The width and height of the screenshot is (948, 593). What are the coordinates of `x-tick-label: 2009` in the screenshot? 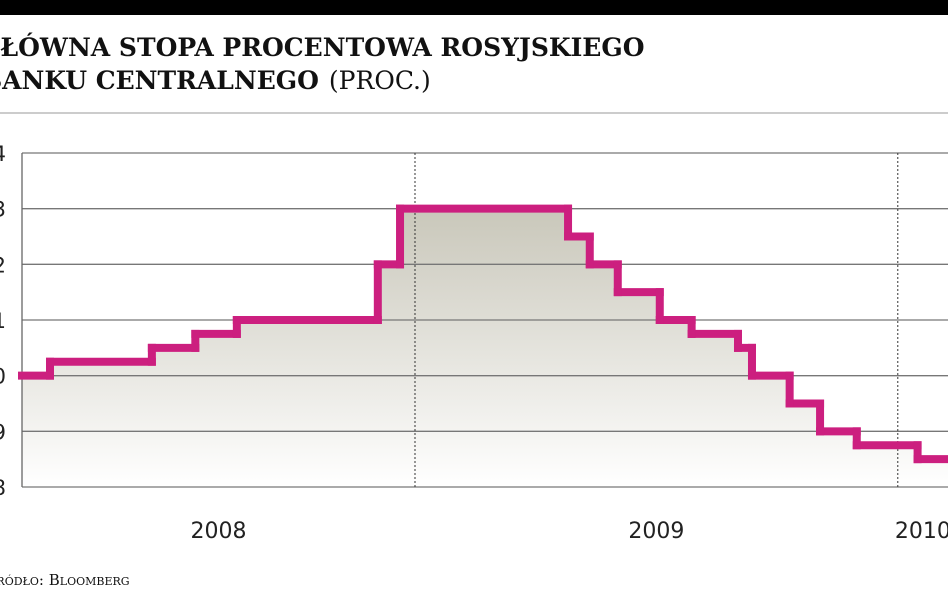 It's located at (656, 531).